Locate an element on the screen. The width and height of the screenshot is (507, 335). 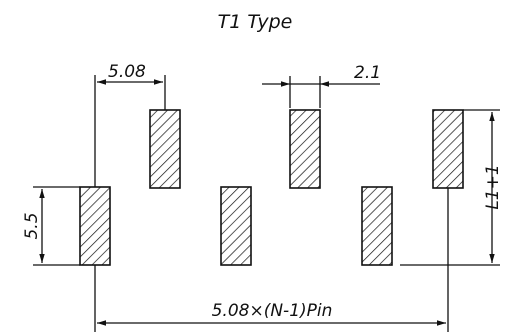
diagram-title: T1 Type is located at coordinates (255, 22).